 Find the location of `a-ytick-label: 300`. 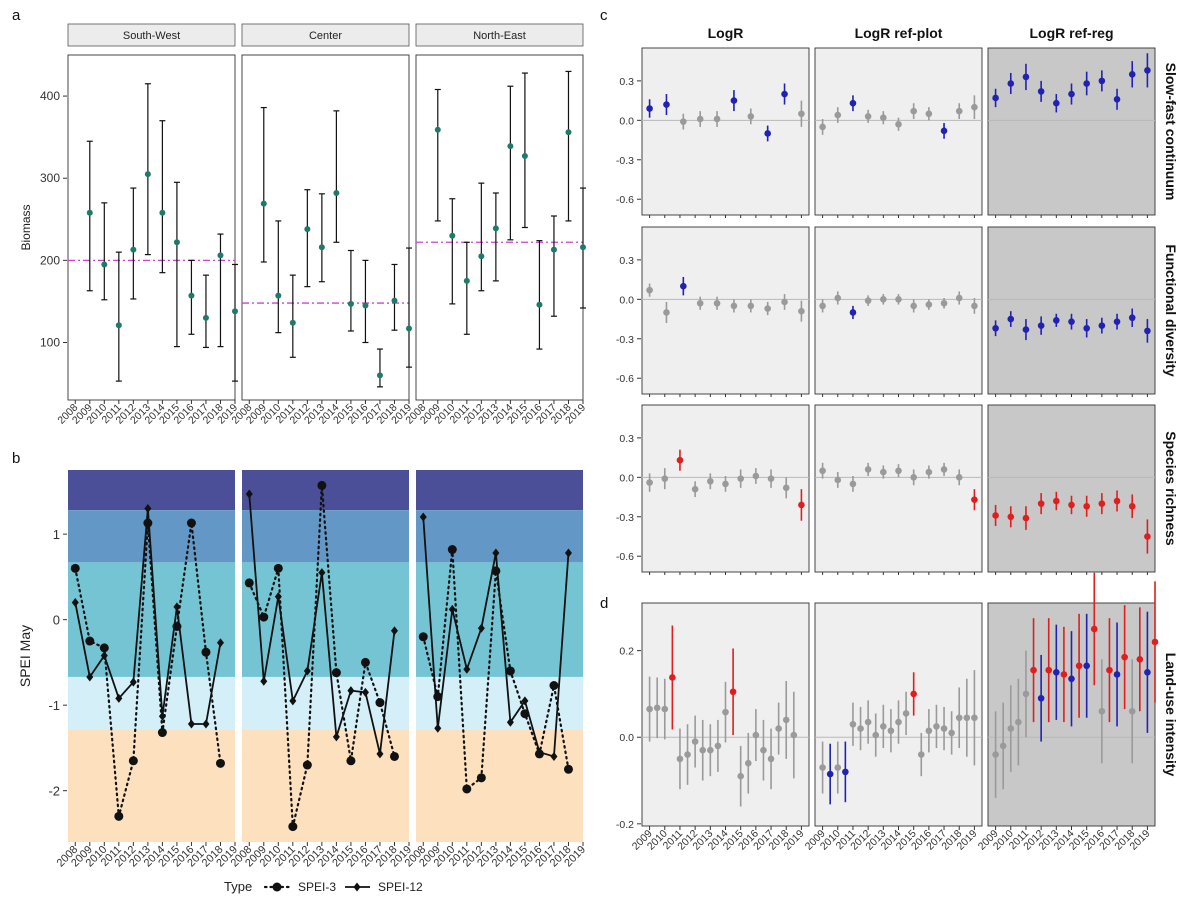

a-ytick-label: 300 is located at coordinates (50, 178).